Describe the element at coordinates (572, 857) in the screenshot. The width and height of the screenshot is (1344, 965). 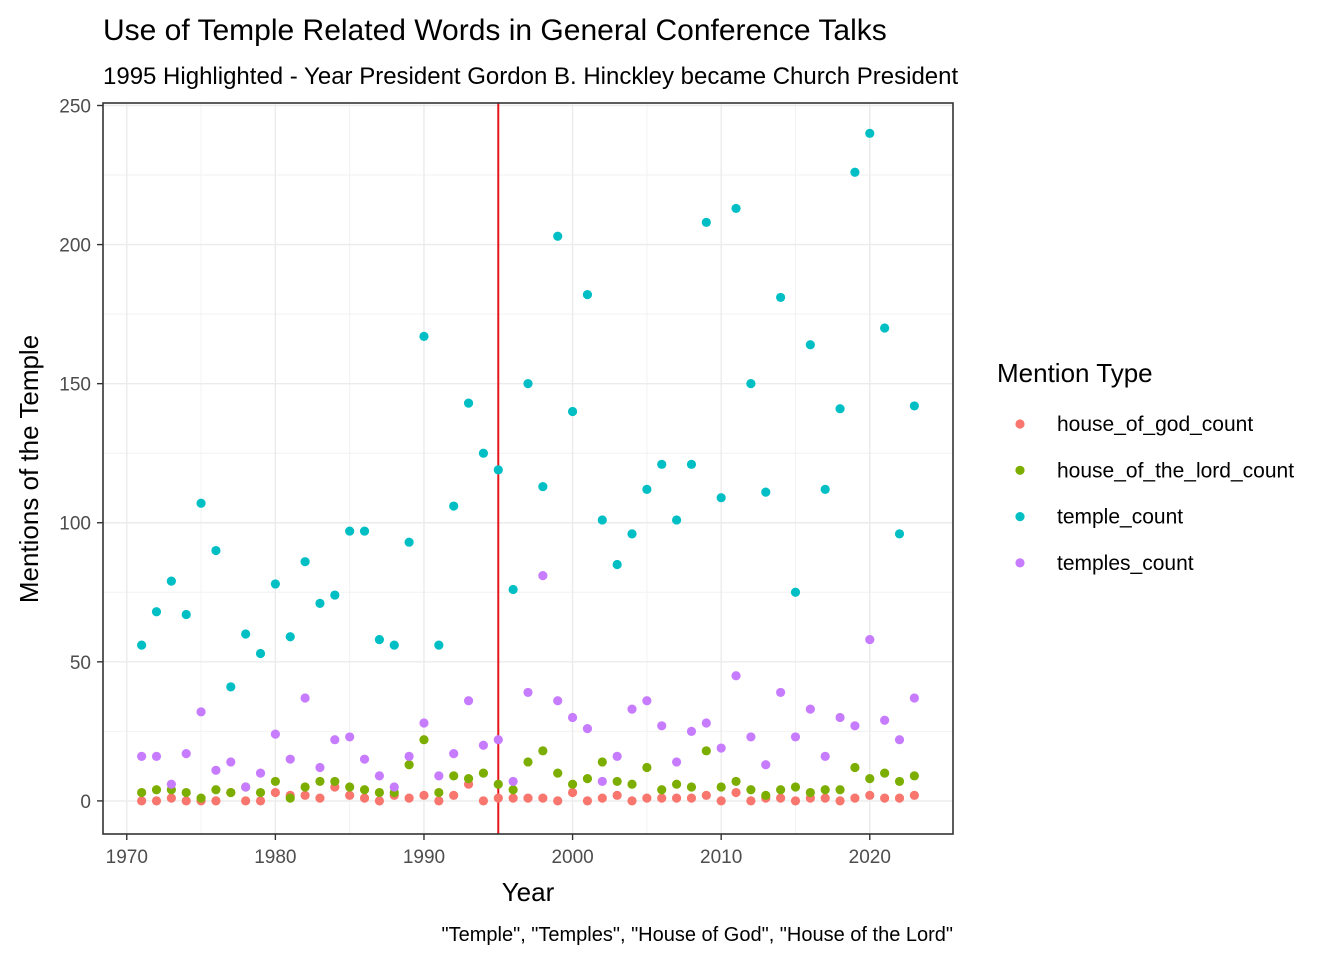
I see `x-tick-label: 2000` at that location.